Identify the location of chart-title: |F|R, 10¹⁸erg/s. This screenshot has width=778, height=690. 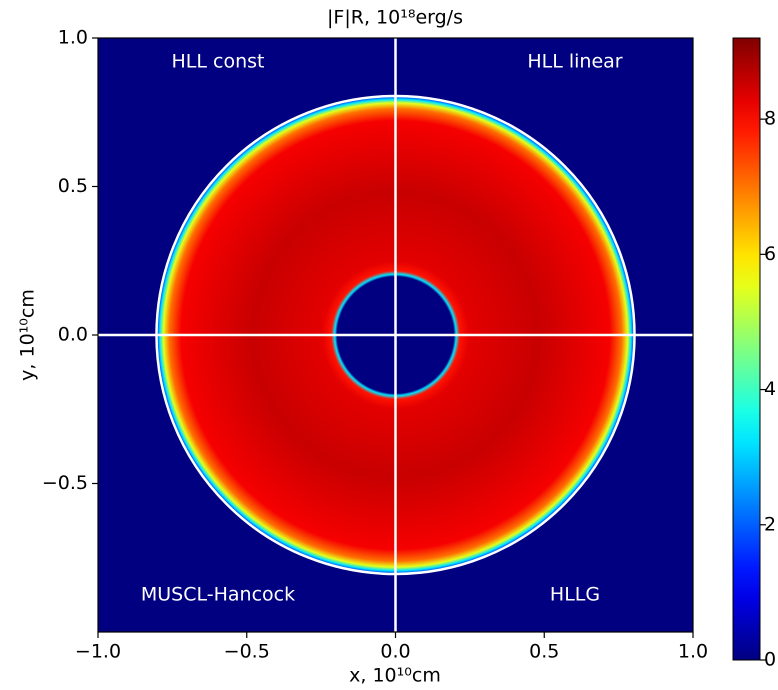
(395, 18).